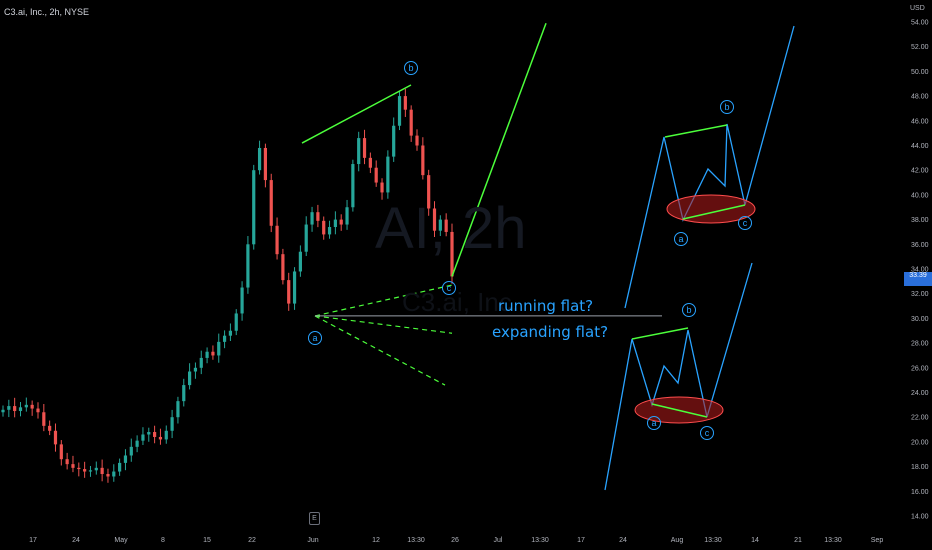 The image size is (932, 550). Describe the element at coordinates (920, 294) in the screenshot. I see `price-tick-label: 32.00` at that location.